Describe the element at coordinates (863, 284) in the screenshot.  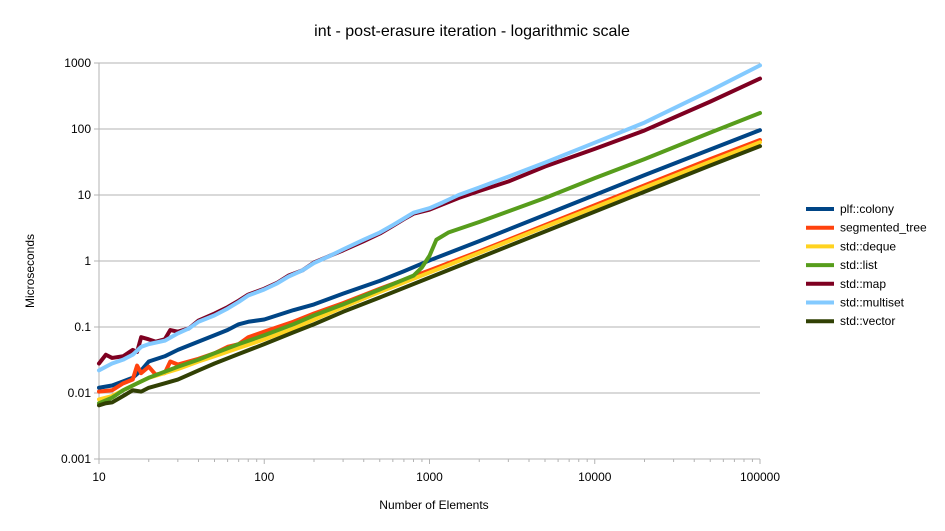
I see `legend-label-std-map: std::map` at that location.